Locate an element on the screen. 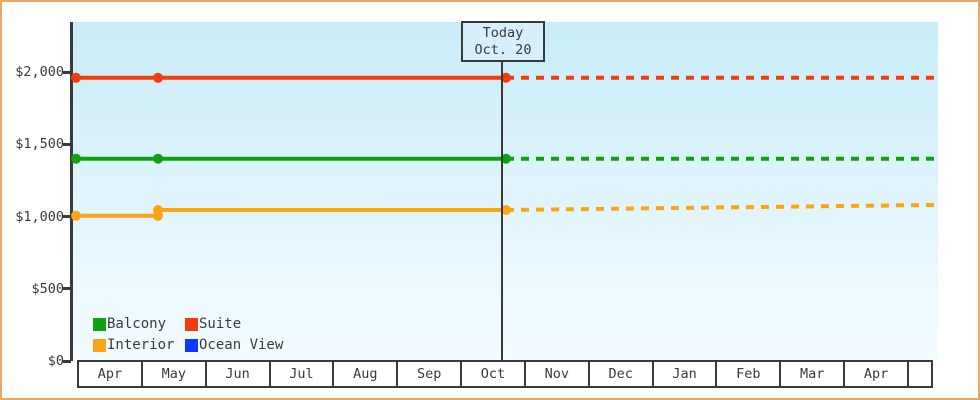  month-cell: Dec is located at coordinates (621, 374).